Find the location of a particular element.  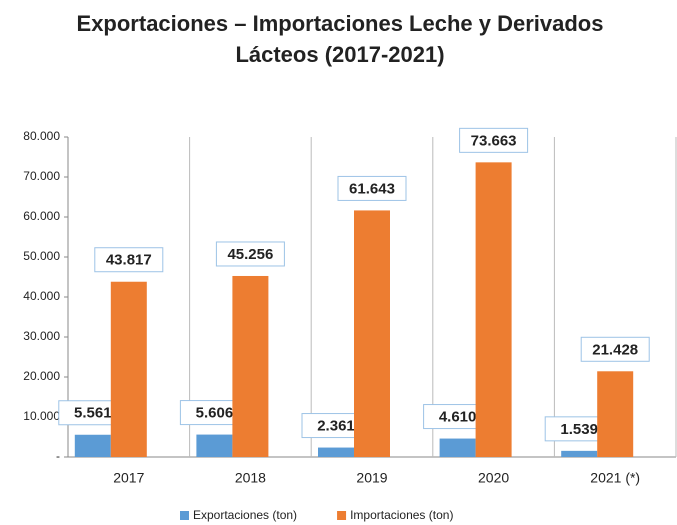

value-label: 45.256 is located at coordinates (250, 254).